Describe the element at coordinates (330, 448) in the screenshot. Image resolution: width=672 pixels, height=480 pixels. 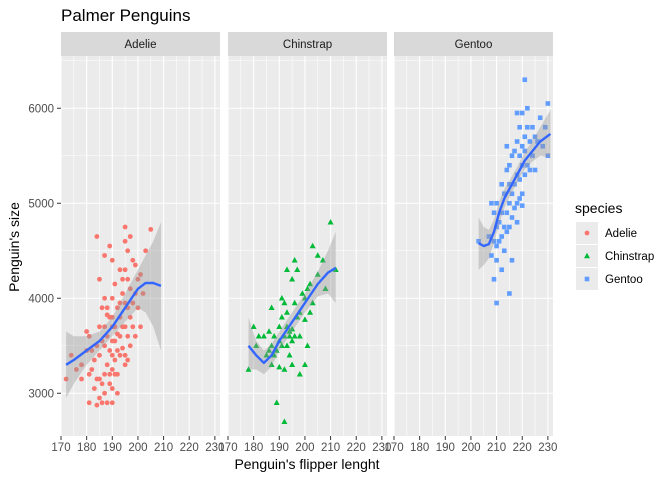
I see `x-tick-label: 210` at that location.